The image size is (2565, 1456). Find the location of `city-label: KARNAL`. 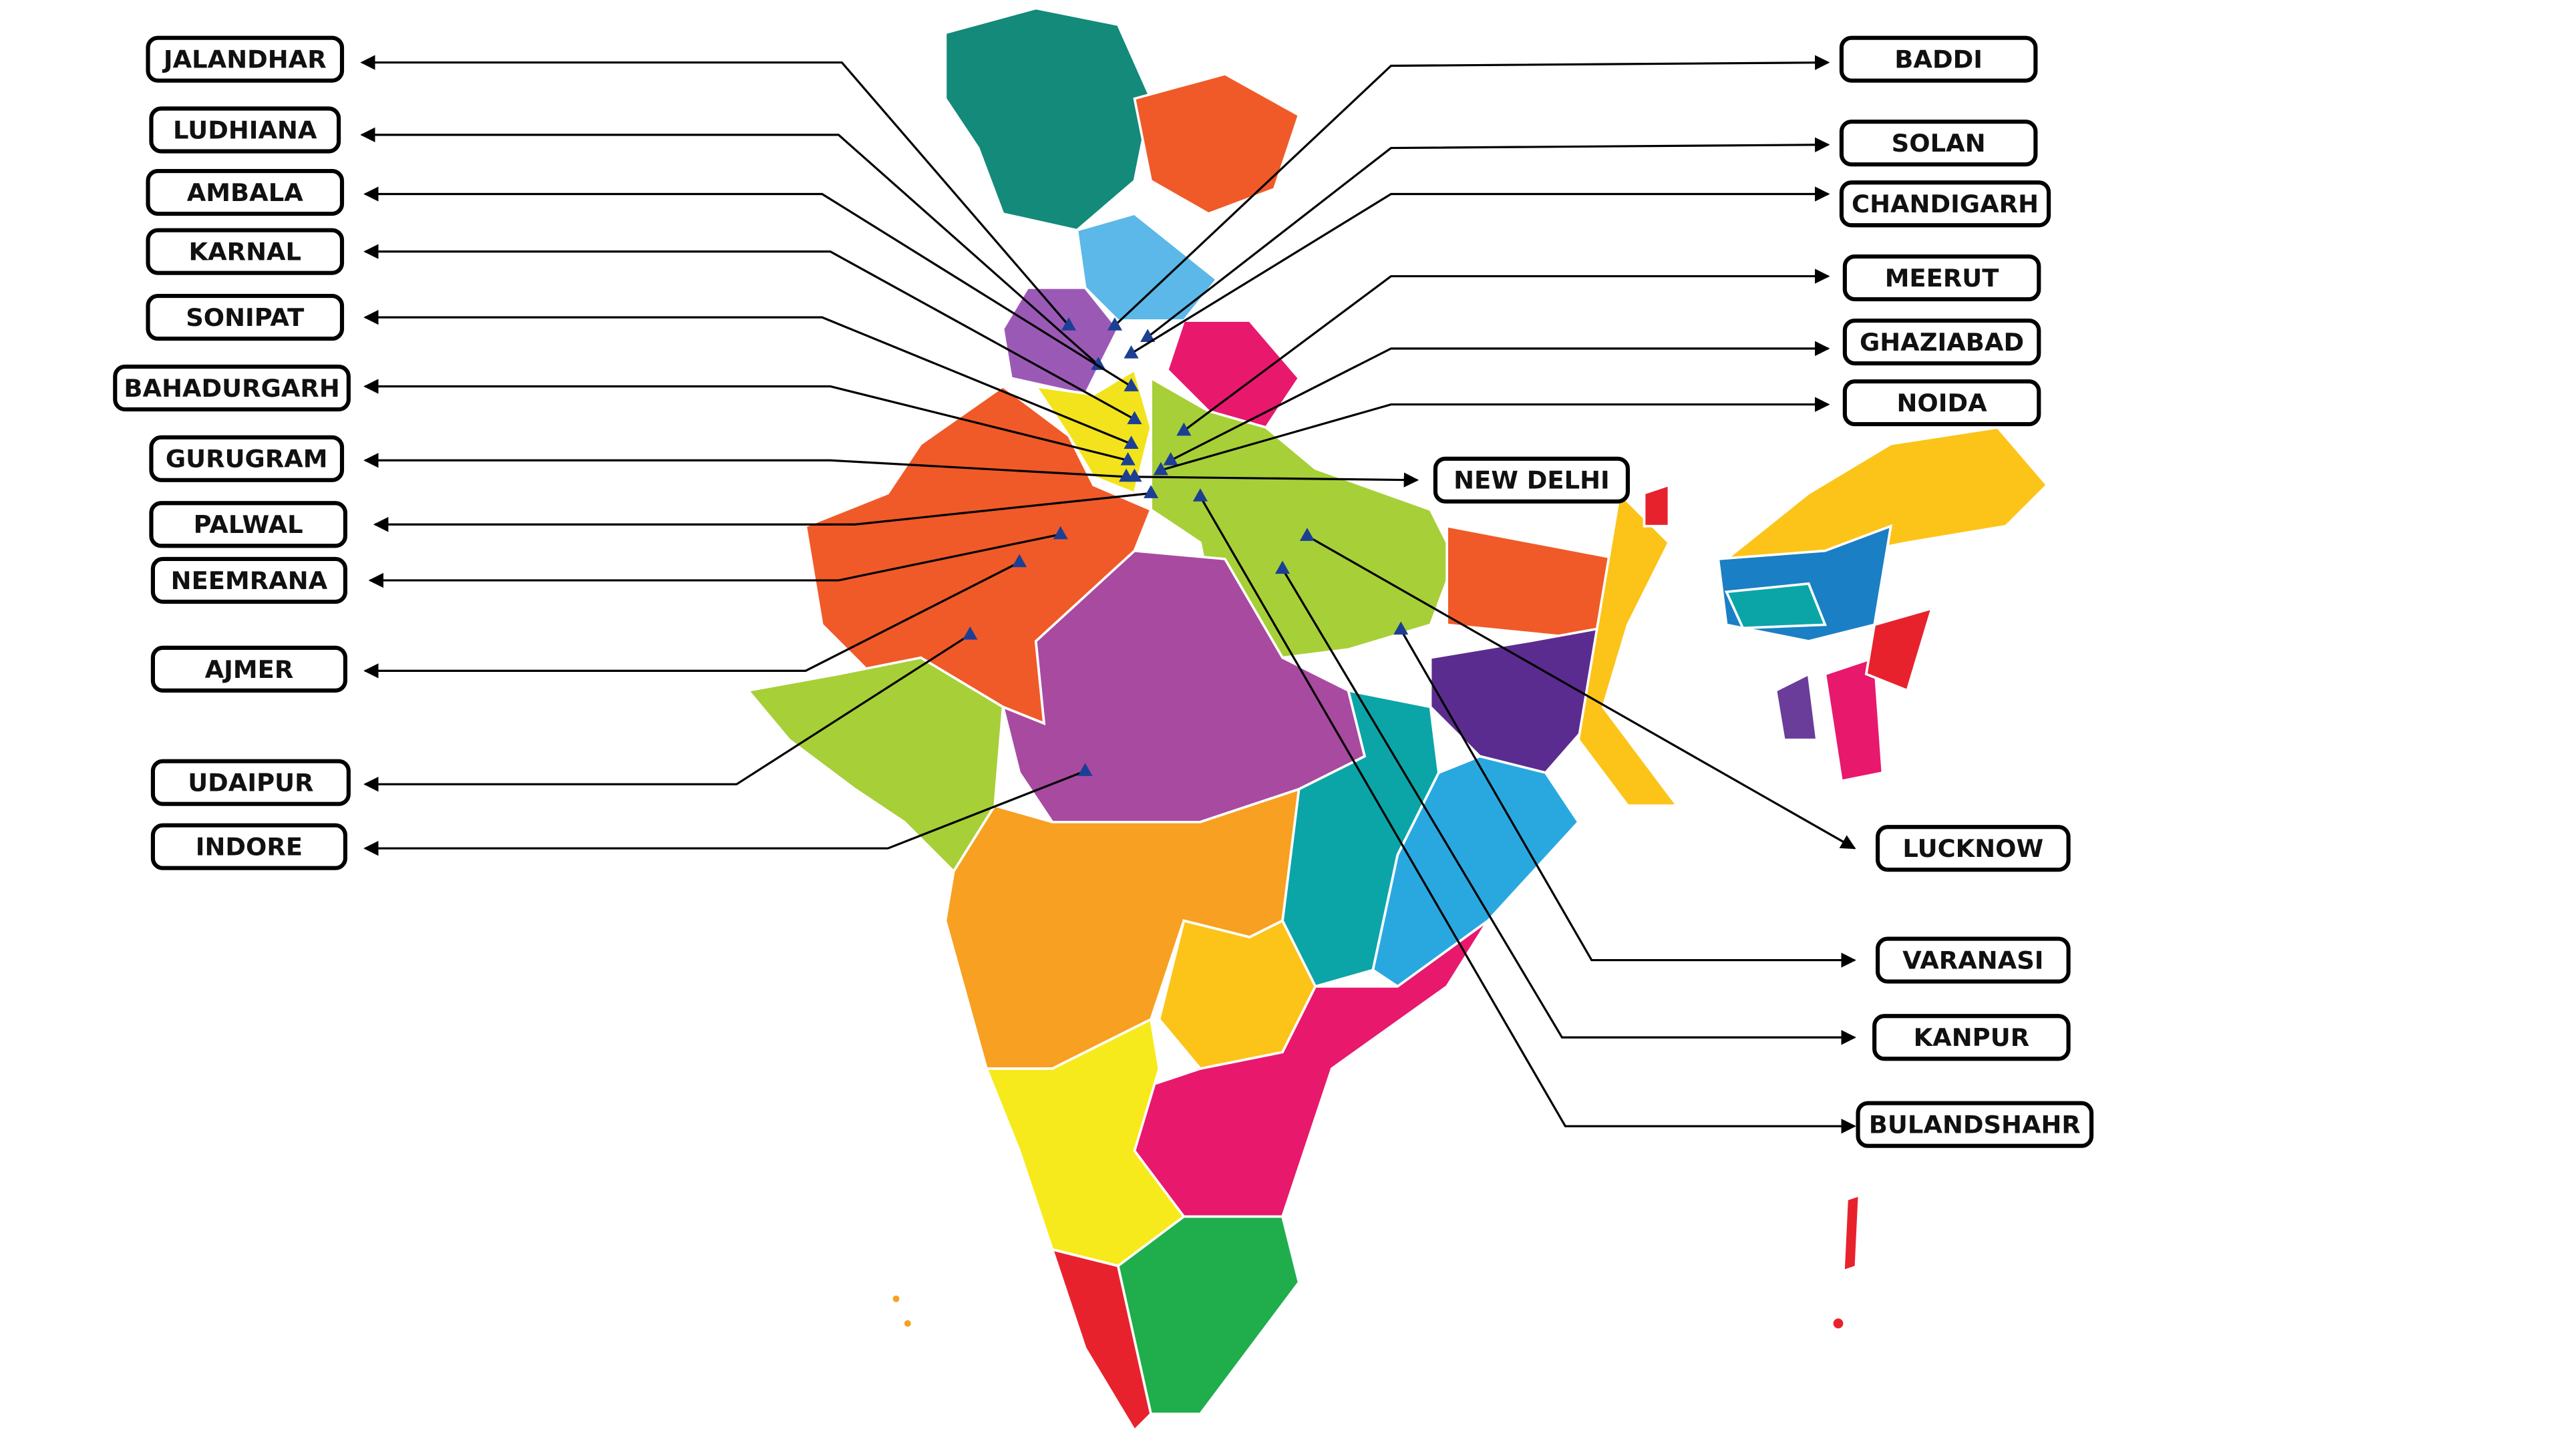

city-label: KARNAL is located at coordinates (244, 252).